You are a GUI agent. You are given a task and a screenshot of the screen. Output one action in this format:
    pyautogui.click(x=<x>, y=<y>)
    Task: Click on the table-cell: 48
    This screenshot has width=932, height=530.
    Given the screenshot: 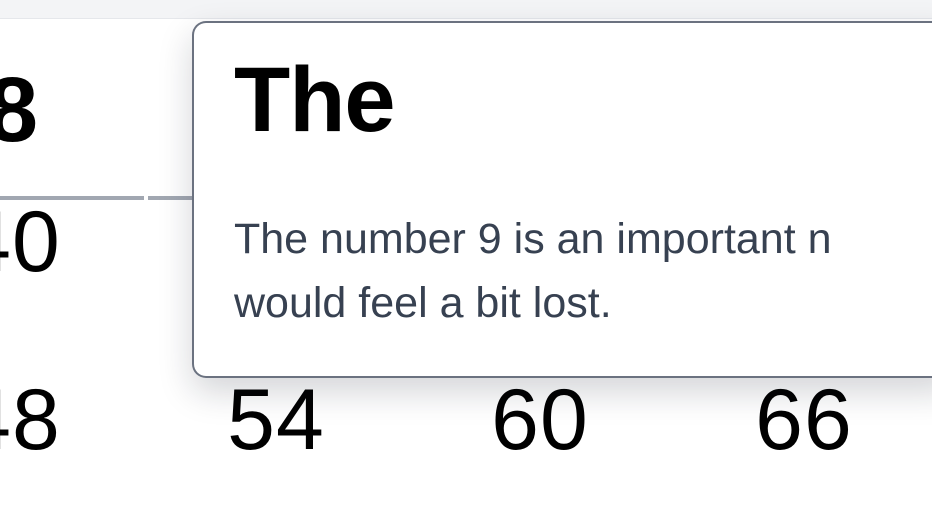 What is the action you would take?
    pyautogui.click(x=30, y=419)
    